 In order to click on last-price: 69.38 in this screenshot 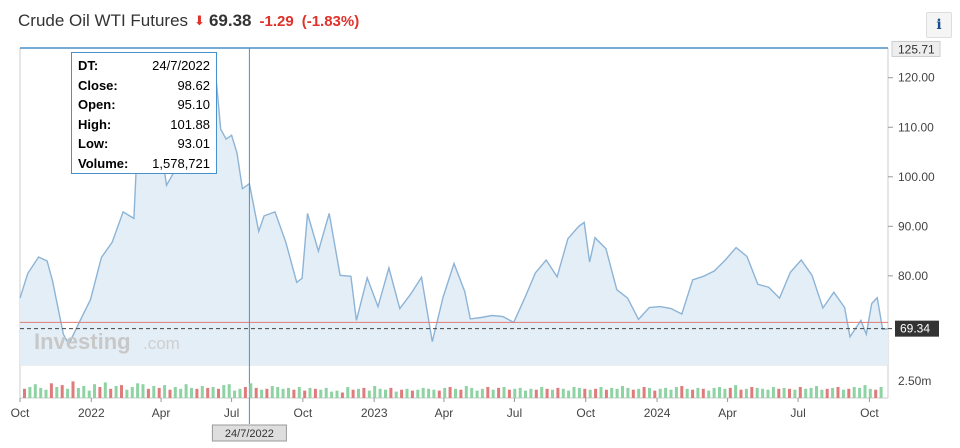, I will do `click(230, 20)`.